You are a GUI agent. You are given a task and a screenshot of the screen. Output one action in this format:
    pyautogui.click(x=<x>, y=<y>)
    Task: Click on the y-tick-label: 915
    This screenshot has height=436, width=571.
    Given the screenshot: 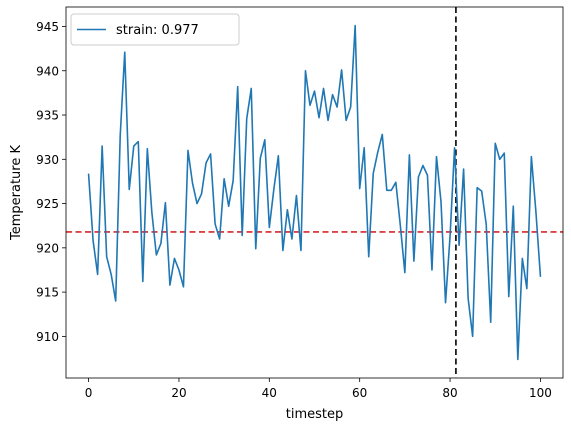 What is the action you would take?
    pyautogui.click(x=47, y=293)
    